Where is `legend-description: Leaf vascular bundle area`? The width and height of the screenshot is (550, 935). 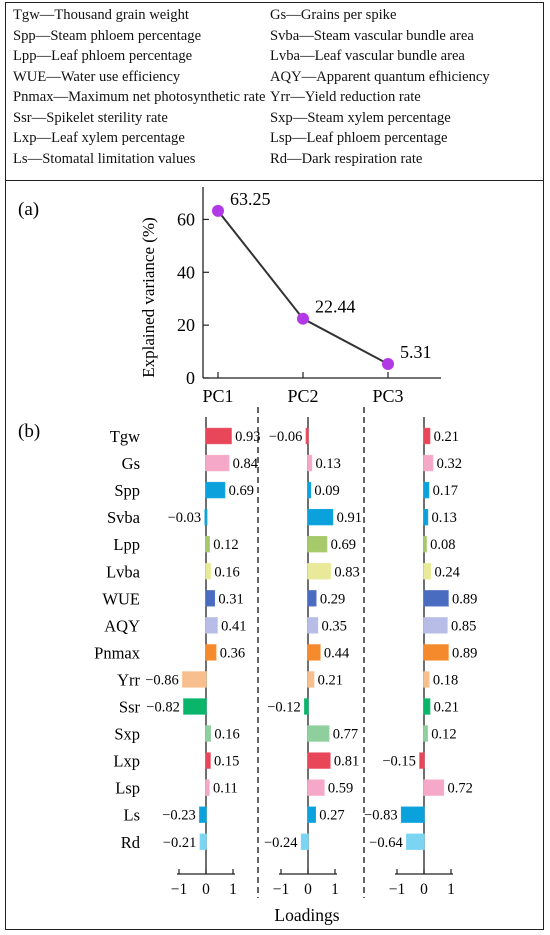
legend-description: Leaf vascular bundle area is located at coordinates (389, 56).